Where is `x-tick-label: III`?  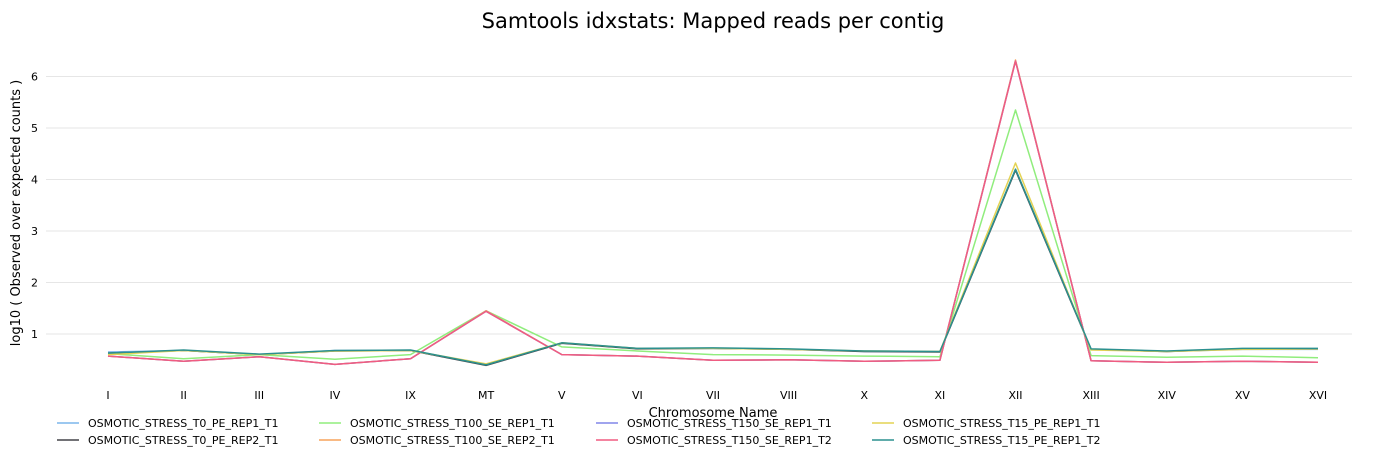 x-tick-label: III is located at coordinates (259, 395).